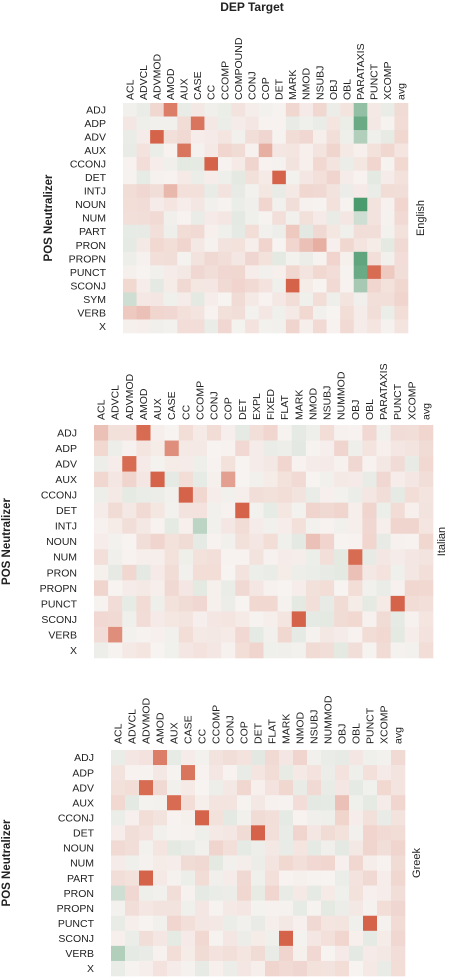 This screenshot has height=980, width=474. Describe the element at coordinates (315, 727) in the screenshot. I see `column-label: NSUBJ` at that location.